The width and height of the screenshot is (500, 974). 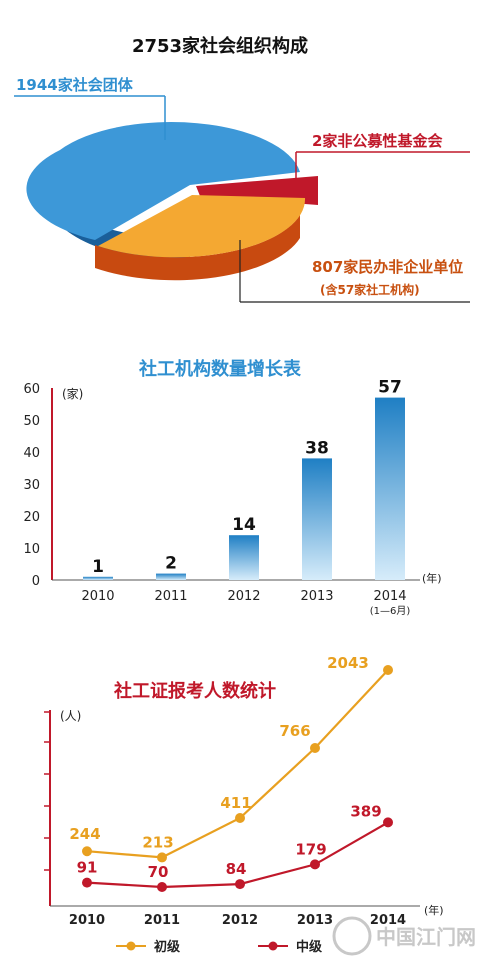 I want to click on bar-y-tick-label: 60, so click(x=31, y=389).